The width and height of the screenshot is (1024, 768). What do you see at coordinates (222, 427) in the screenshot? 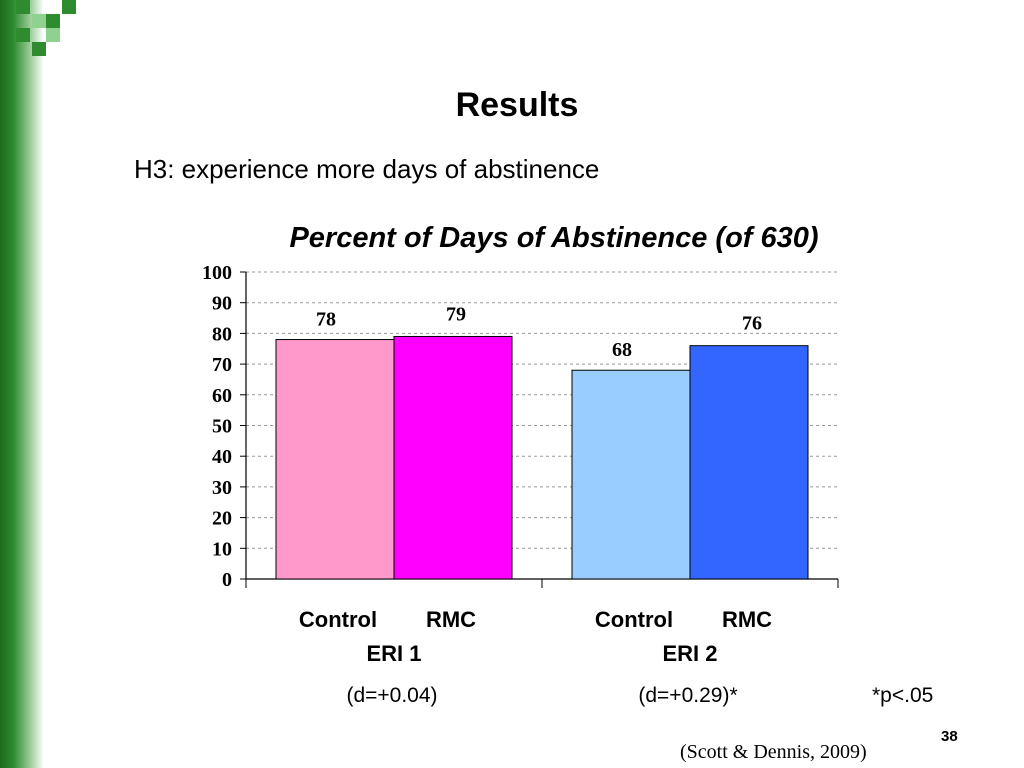
I see `y-tick-label: 50` at bounding box center [222, 427].